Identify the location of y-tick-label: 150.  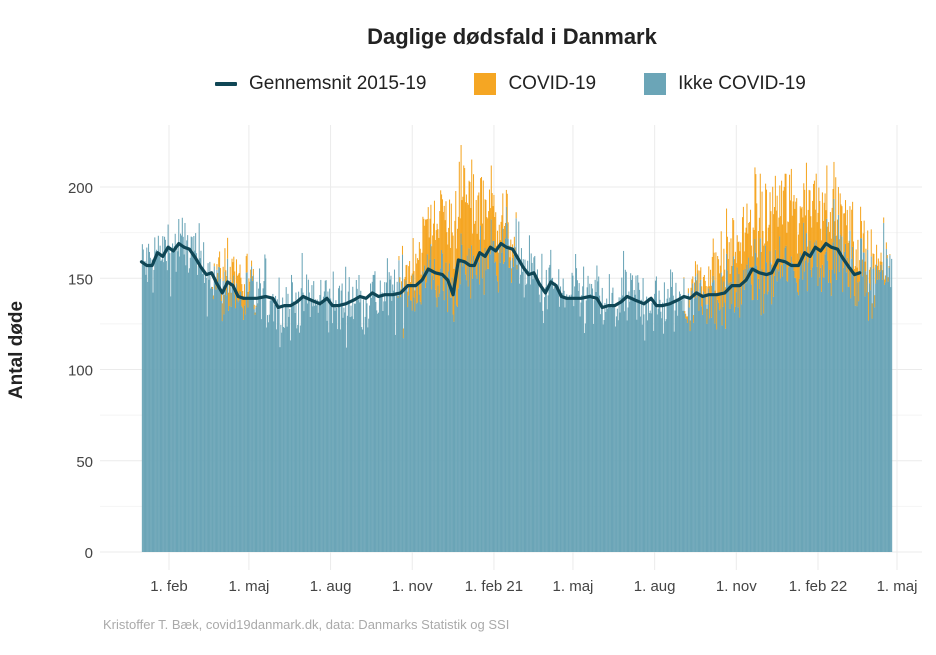
(80, 279).